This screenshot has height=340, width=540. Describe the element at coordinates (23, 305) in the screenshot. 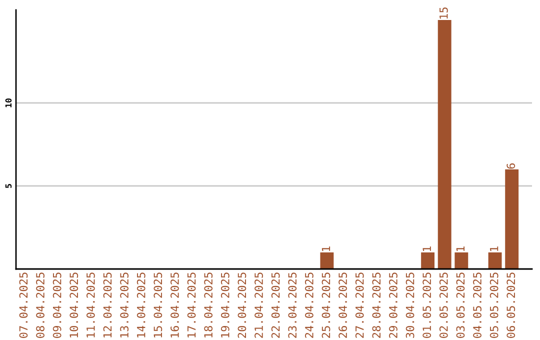

I see `x-tick-label: 07.04.2025` at that location.